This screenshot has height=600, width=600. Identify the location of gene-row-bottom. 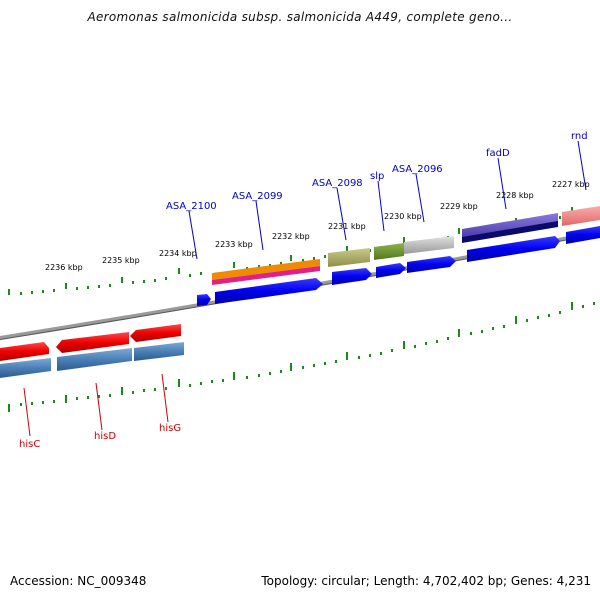
(92, 360).